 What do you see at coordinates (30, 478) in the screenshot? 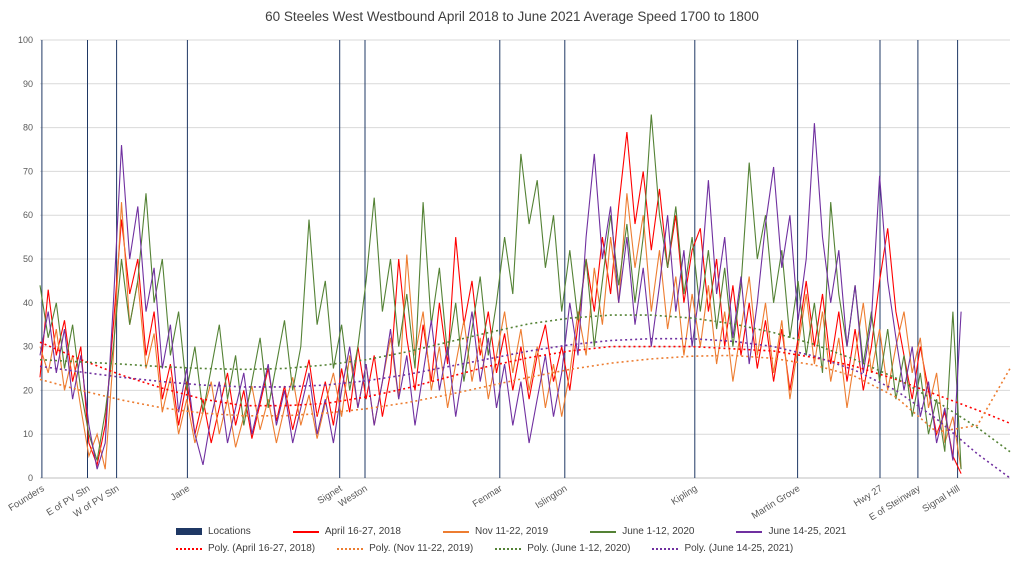
I see `y-axis-tick-label: 0` at bounding box center [30, 478].